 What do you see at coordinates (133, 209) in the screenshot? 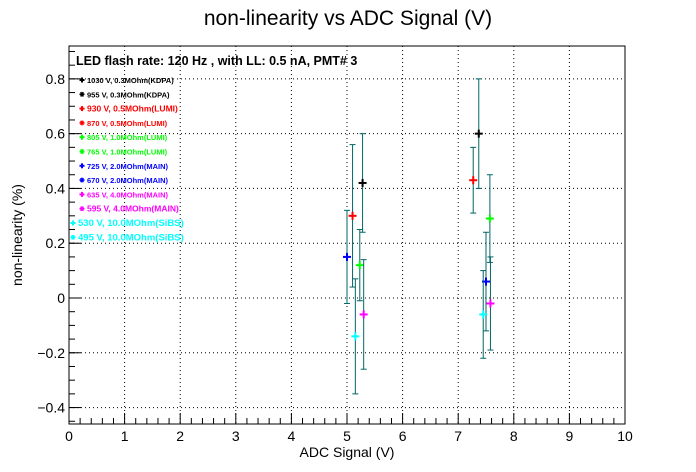
I see `legend-label: 595 V, 4.0MOhm(MAIN)` at bounding box center [133, 209].